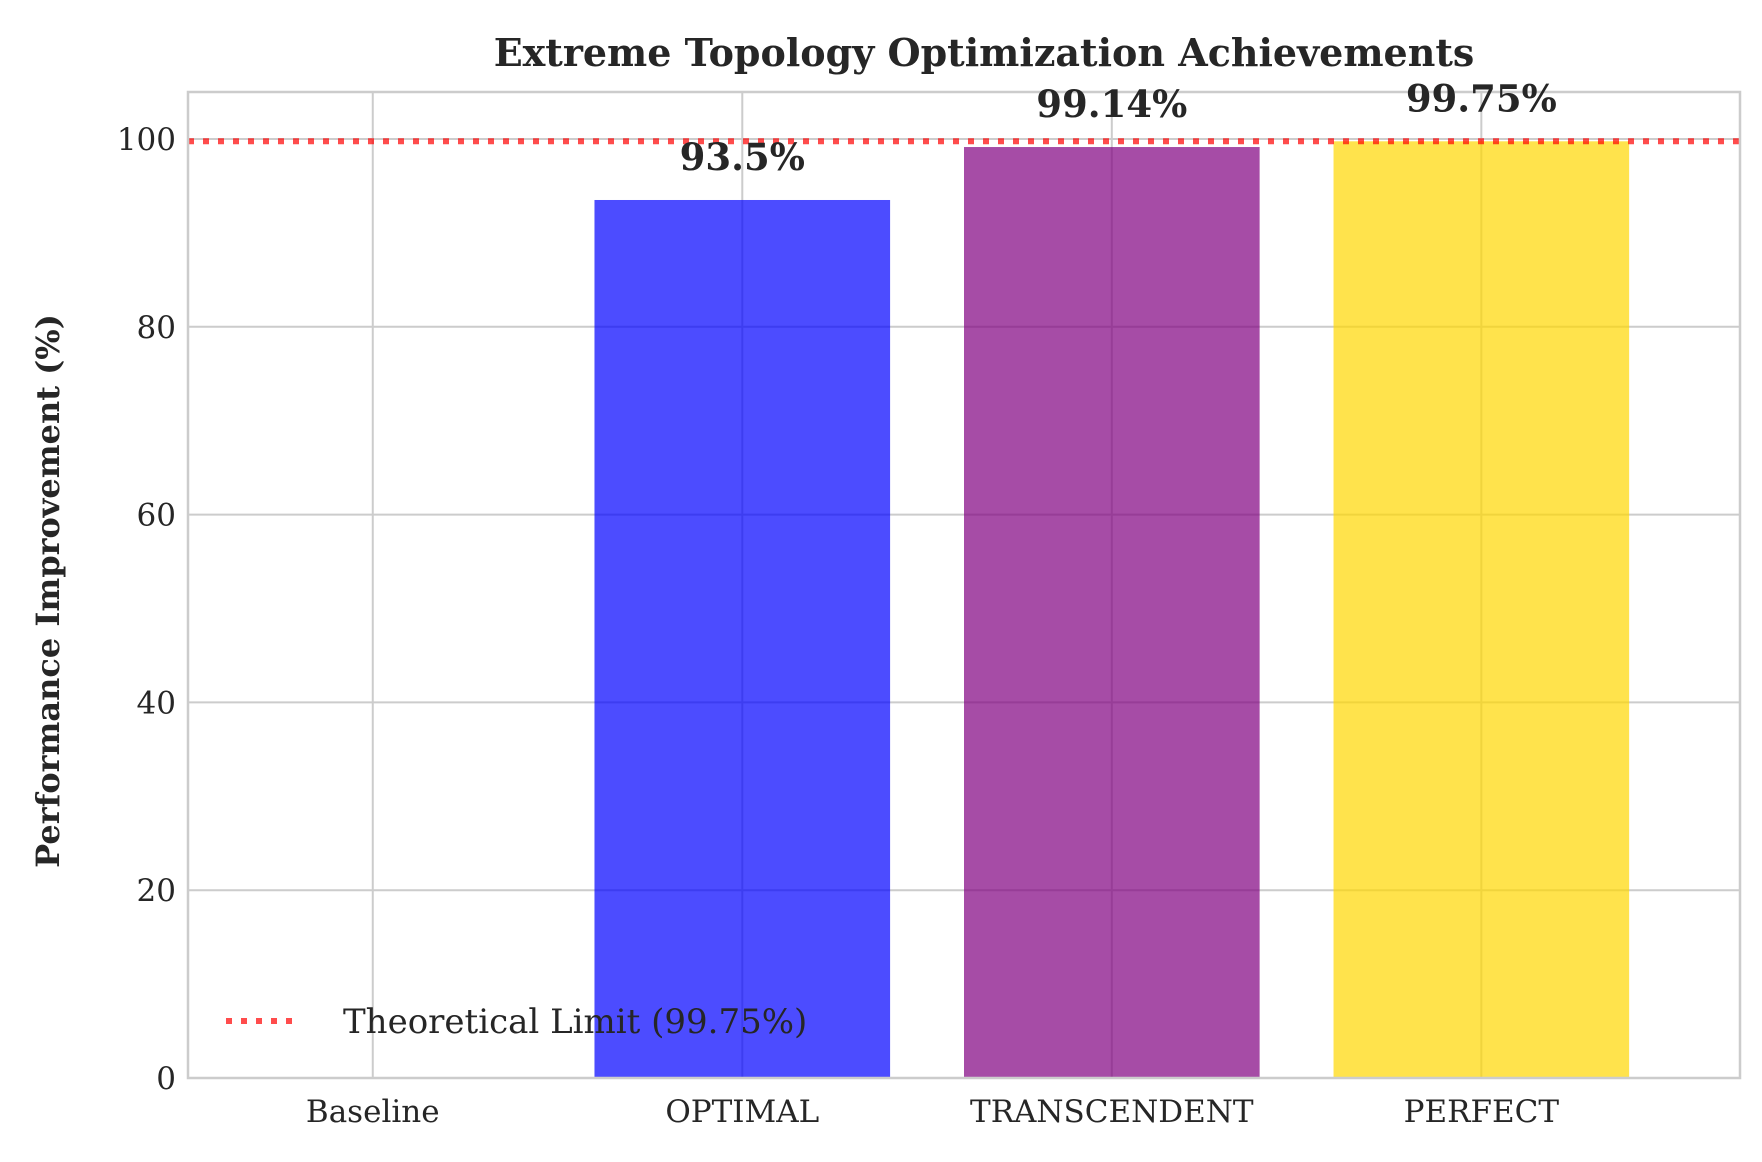  Describe the element at coordinates (156, 516) in the screenshot. I see `y-tick-label: 60` at that location.